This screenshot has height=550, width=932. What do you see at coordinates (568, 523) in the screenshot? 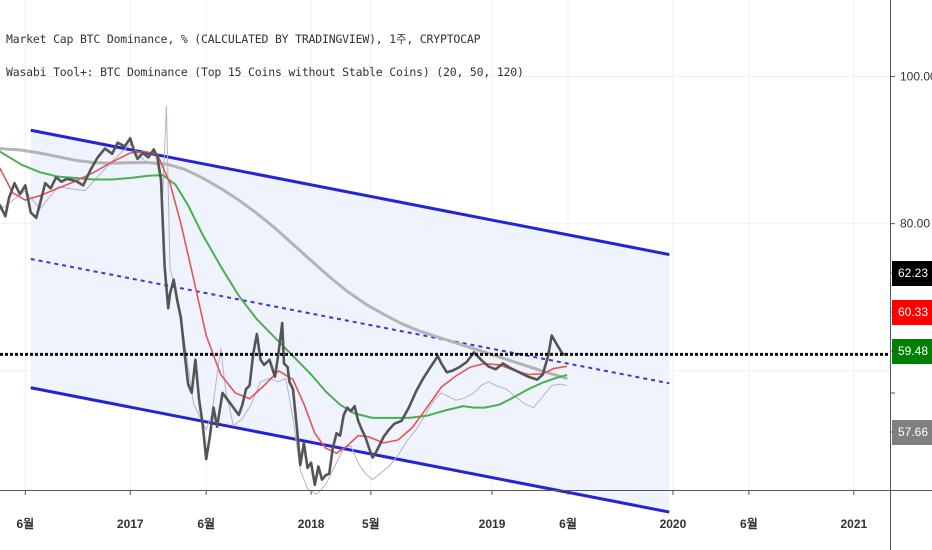
I see `x-tick-label-6: 6월` at bounding box center [568, 523].